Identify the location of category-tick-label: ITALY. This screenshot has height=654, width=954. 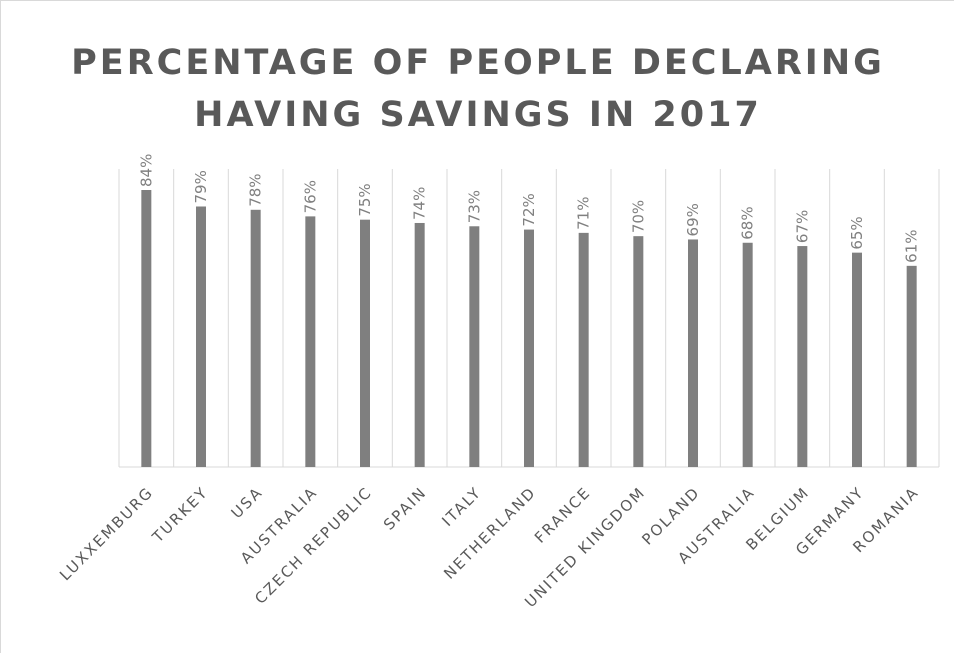
(461, 506).